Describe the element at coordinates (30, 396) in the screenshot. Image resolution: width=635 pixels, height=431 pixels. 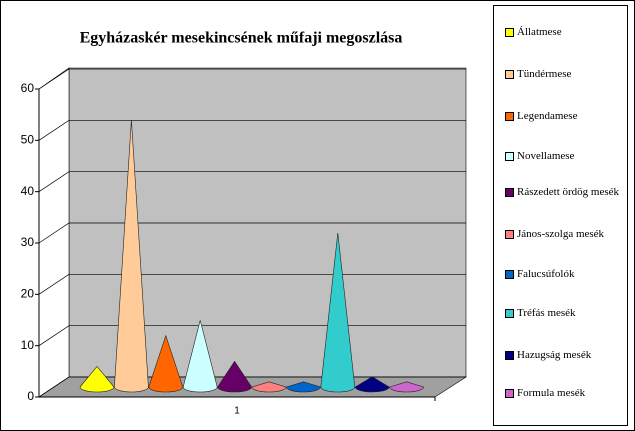
I see `y-tick-label: 0` at that location.